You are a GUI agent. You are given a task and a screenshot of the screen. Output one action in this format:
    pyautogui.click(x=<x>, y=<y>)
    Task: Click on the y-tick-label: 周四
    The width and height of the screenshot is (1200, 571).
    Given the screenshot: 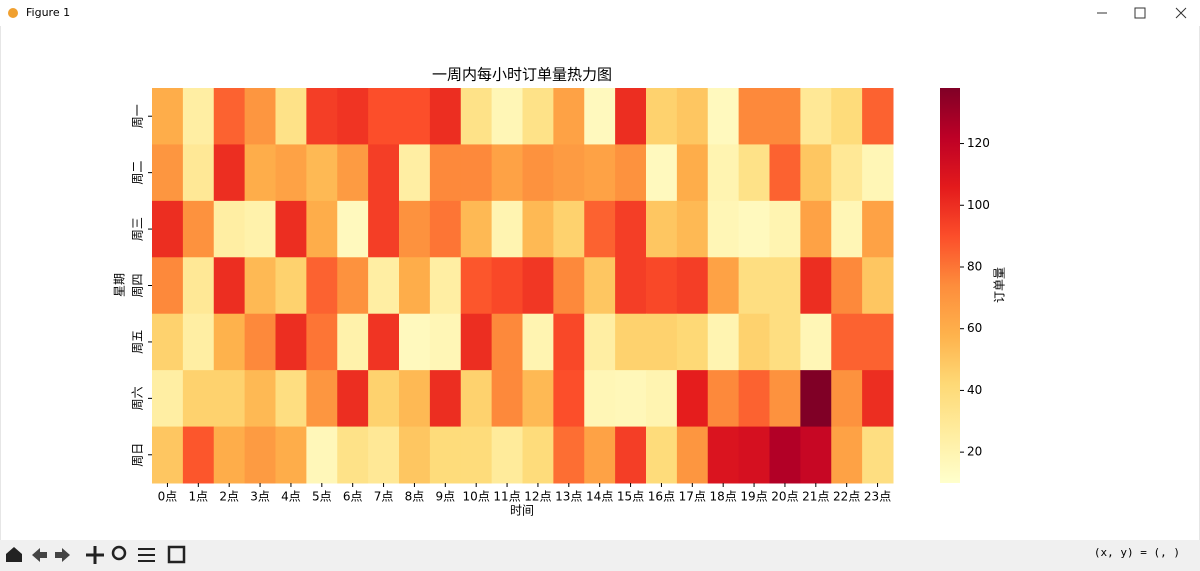 What is the action you would take?
    pyautogui.click(x=138, y=285)
    